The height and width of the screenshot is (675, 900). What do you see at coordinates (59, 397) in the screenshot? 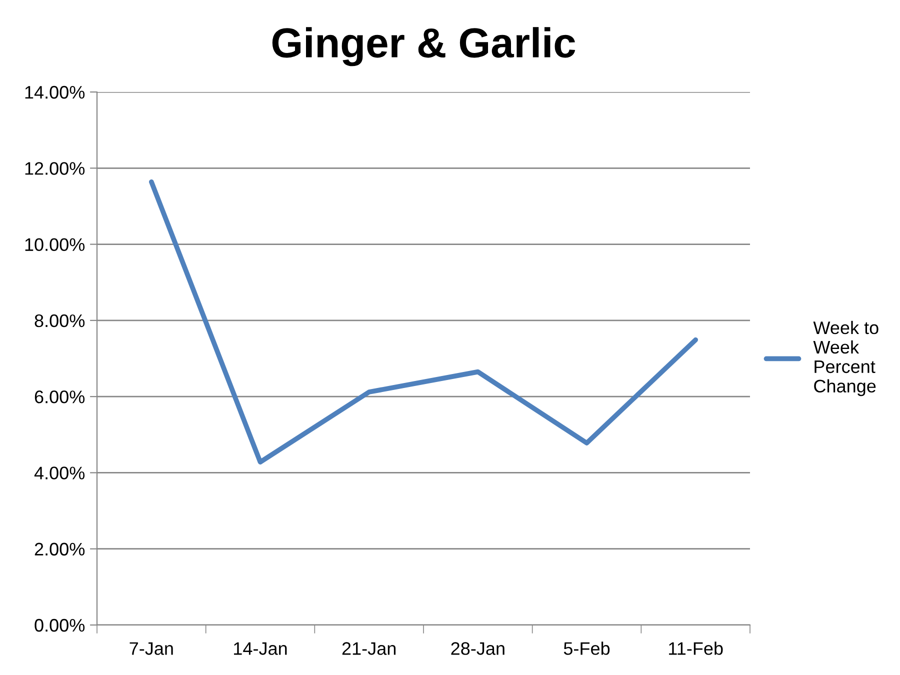
I see `y-tick-label: 6.00%` at bounding box center [59, 397].